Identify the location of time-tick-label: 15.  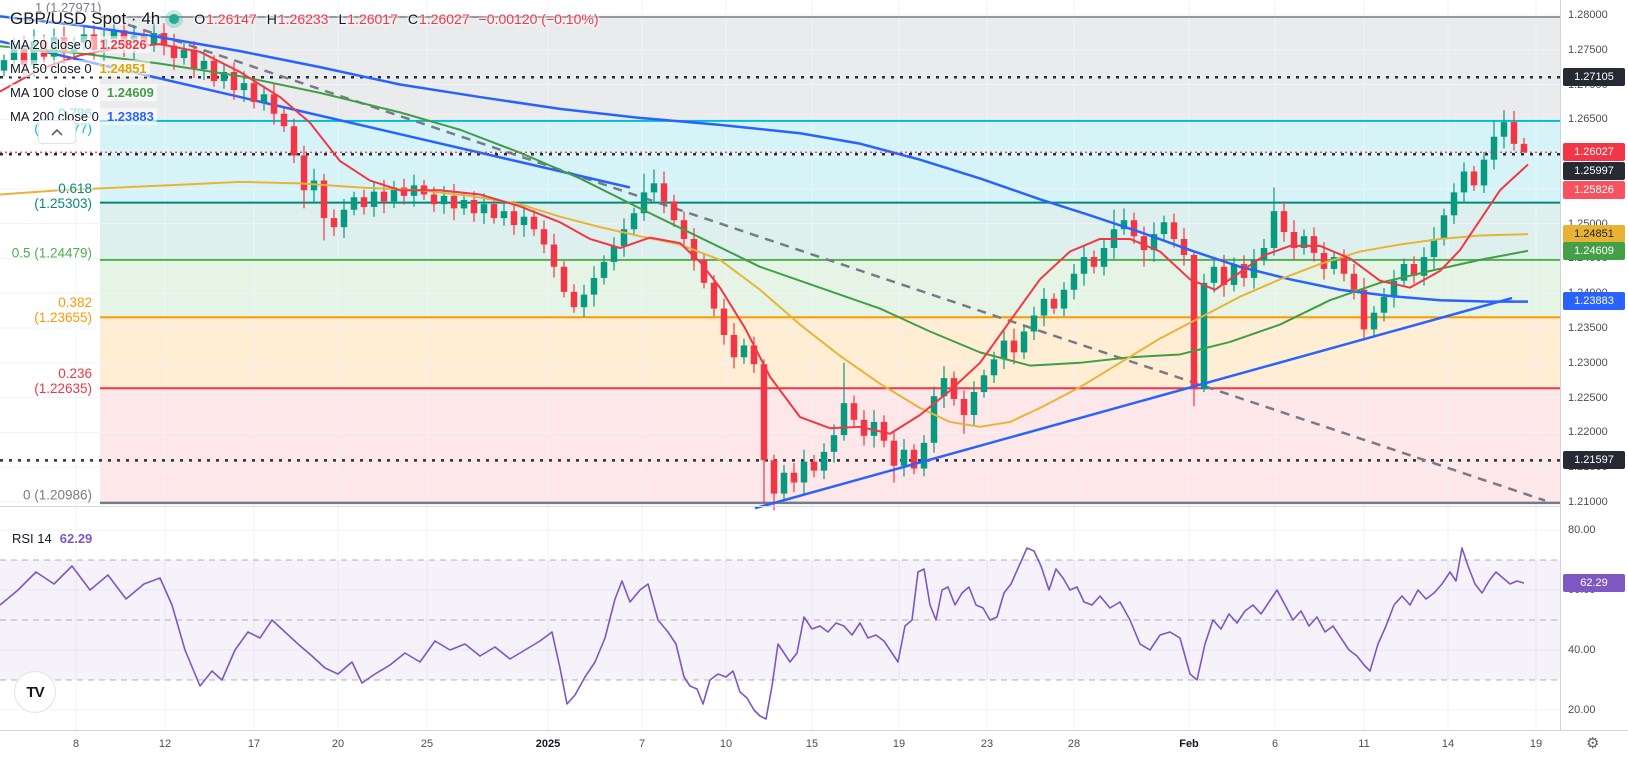
(812, 744).